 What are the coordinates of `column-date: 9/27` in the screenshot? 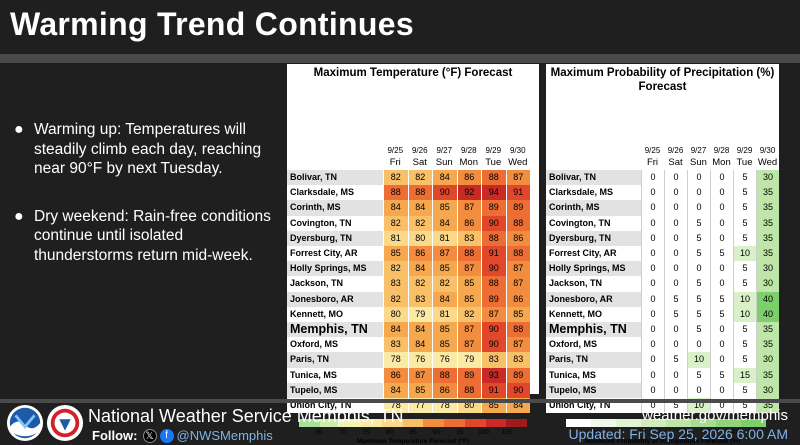 It's located at (444, 150).